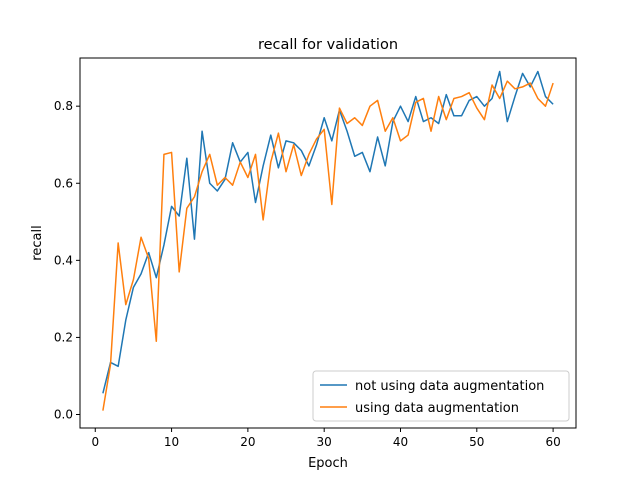 This screenshot has width=640, height=480. Describe the element at coordinates (476, 442) in the screenshot. I see `x-tick-label: 50` at that location.